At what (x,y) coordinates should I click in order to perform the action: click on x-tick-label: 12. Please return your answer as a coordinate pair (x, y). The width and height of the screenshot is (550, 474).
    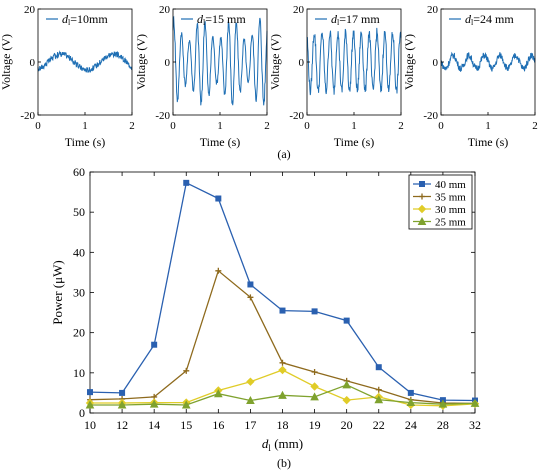
    Looking at the image, I should click on (122, 425).